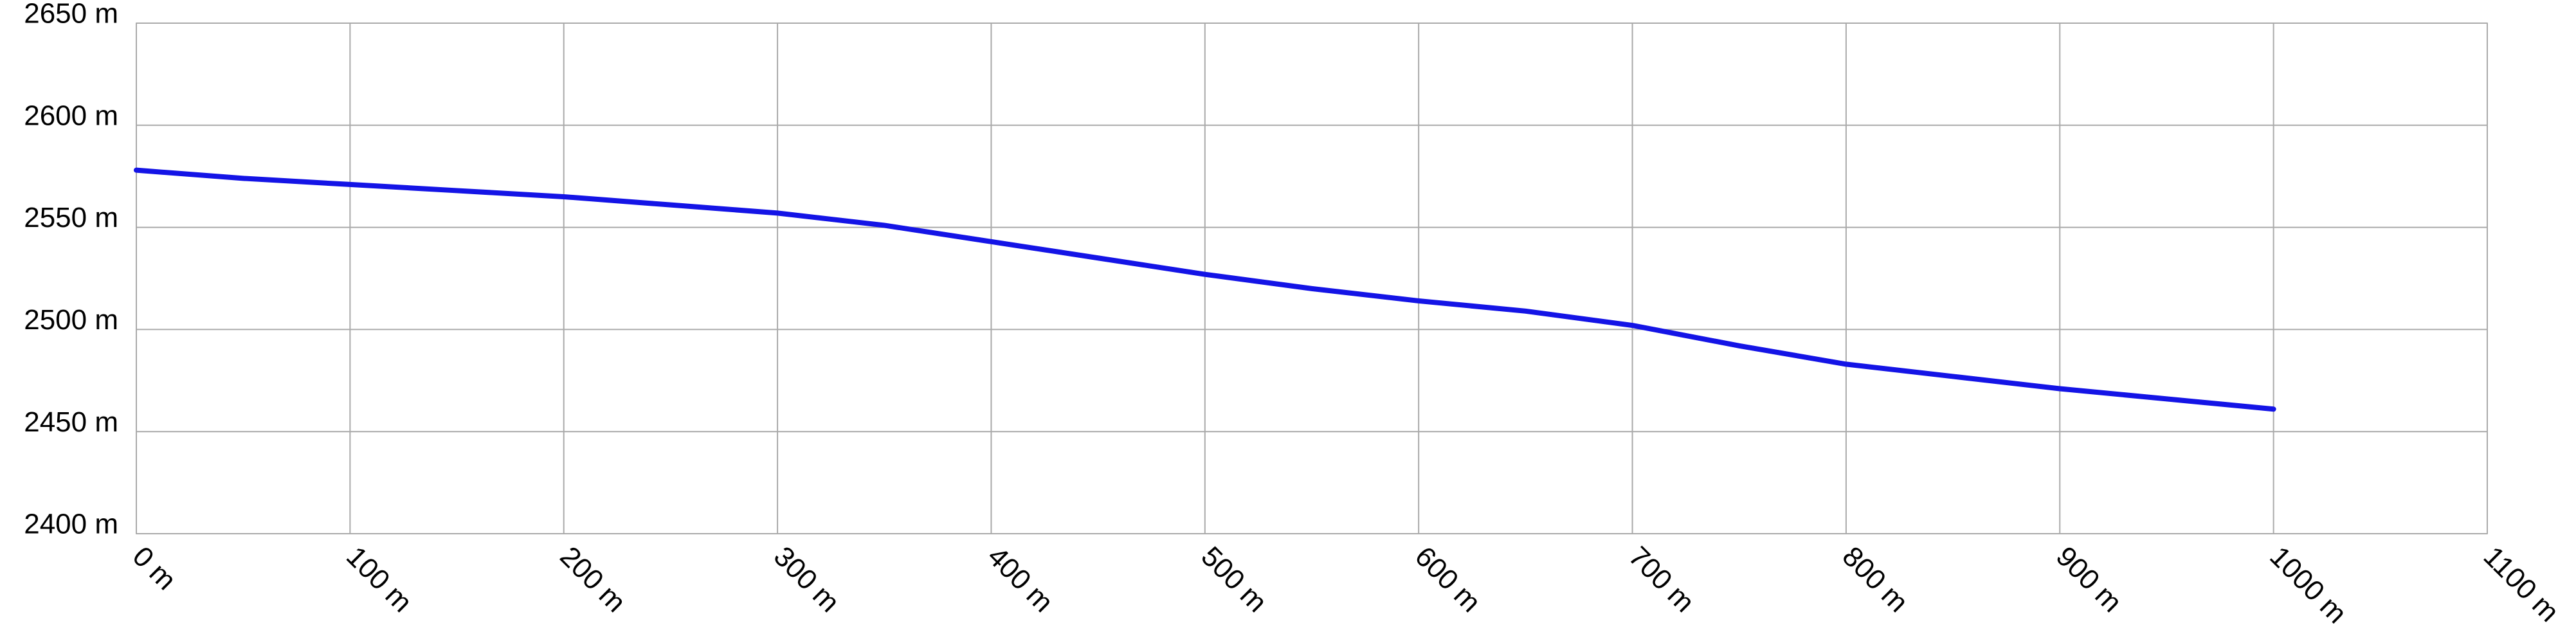  I want to click on x-tick-label: 800 m, so click(1875, 580).